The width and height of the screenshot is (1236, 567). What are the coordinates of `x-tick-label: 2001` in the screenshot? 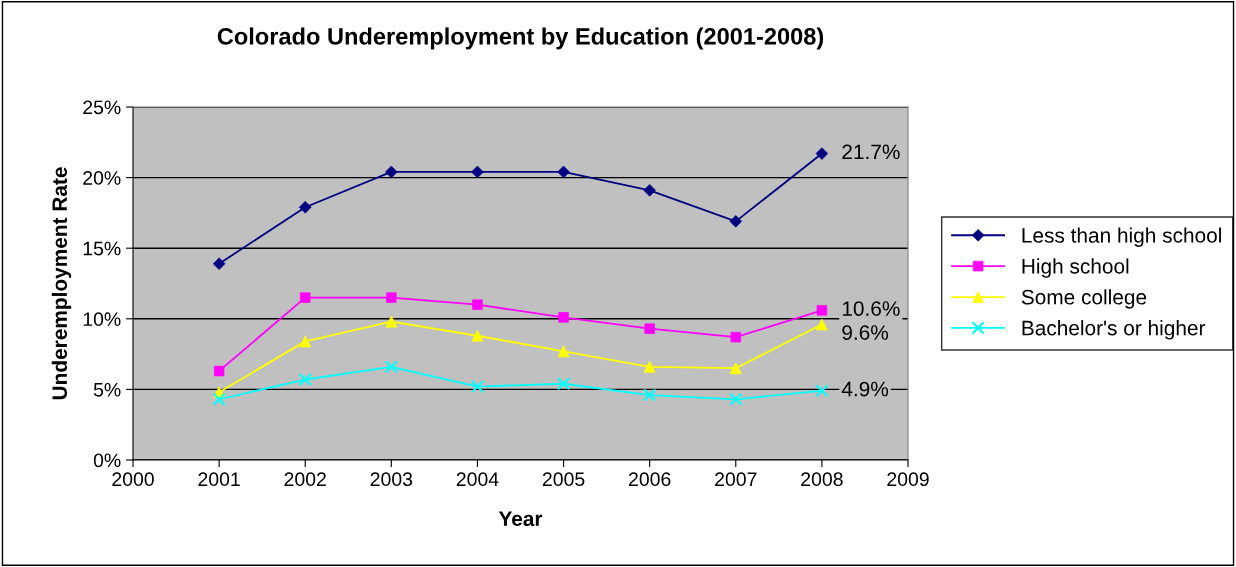 It's located at (219, 479).